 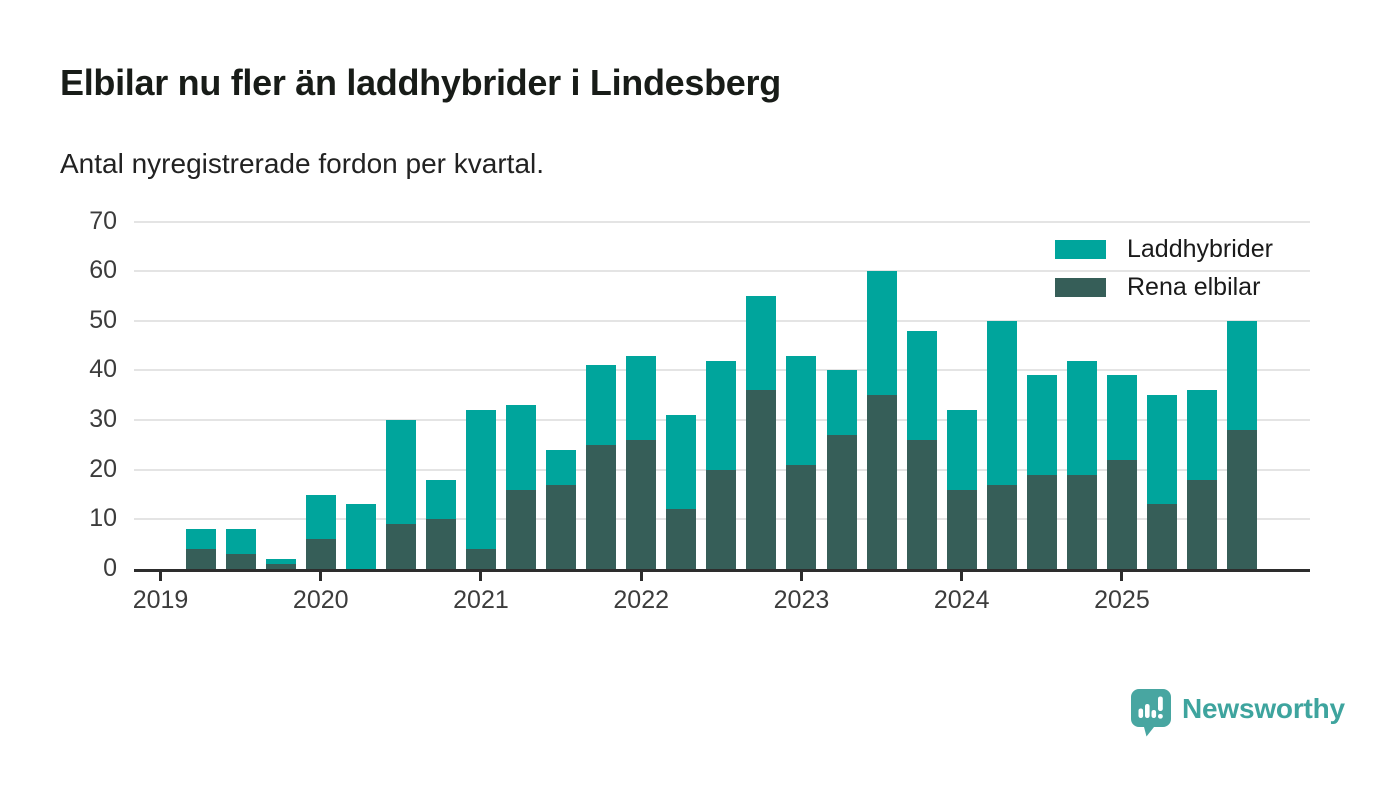 What do you see at coordinates (103, 419) in the screenshot?
I see `y-tick-label: 30` at bounding box center [103, 419].